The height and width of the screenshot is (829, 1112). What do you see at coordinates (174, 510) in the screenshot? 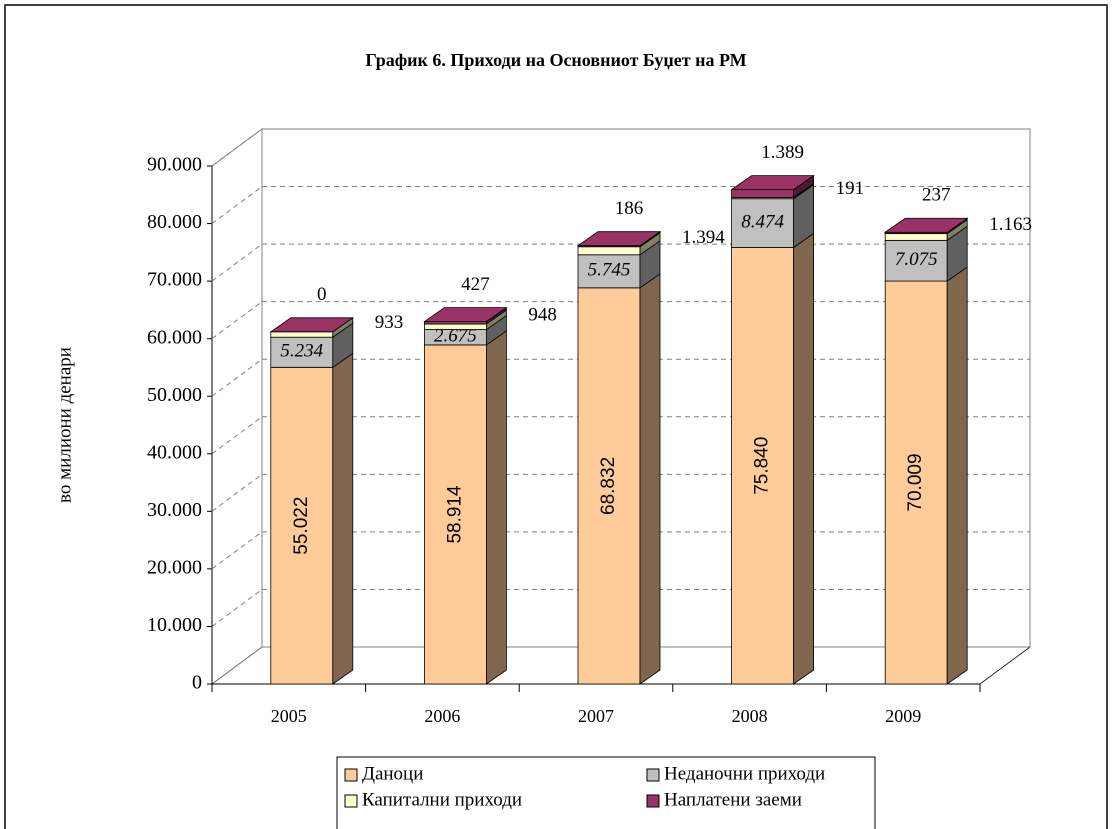
I see `y-tick-label: 30.000` at bounding box center [174, 510].